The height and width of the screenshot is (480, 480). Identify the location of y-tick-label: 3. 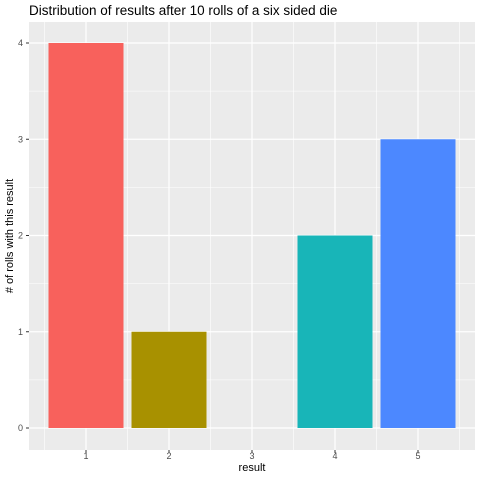
(20, 139).